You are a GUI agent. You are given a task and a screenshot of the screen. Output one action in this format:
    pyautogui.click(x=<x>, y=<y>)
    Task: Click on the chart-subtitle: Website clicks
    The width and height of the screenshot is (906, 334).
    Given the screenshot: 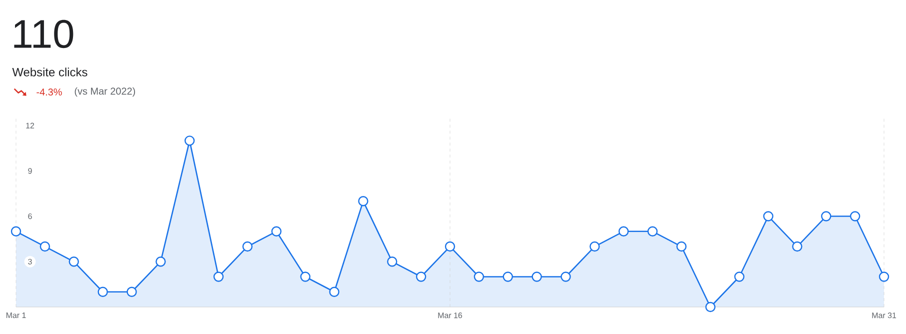 What is the action you would take?
    pyautogui.click(x=50, y=72)
    